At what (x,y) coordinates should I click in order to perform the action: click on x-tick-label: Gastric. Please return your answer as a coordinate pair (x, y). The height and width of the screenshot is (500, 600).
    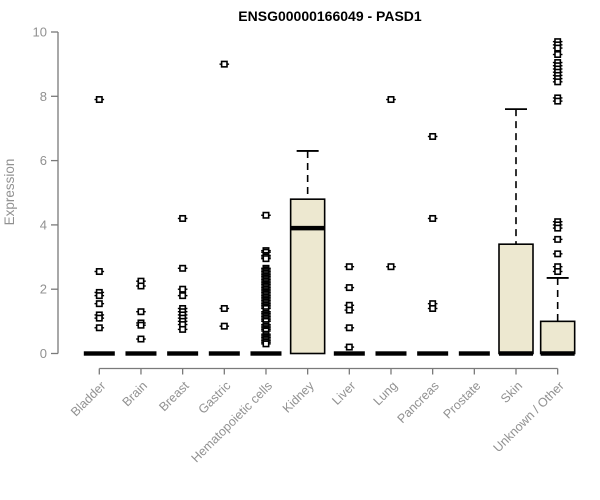
    Looking at the image, I should click on (215, 398).